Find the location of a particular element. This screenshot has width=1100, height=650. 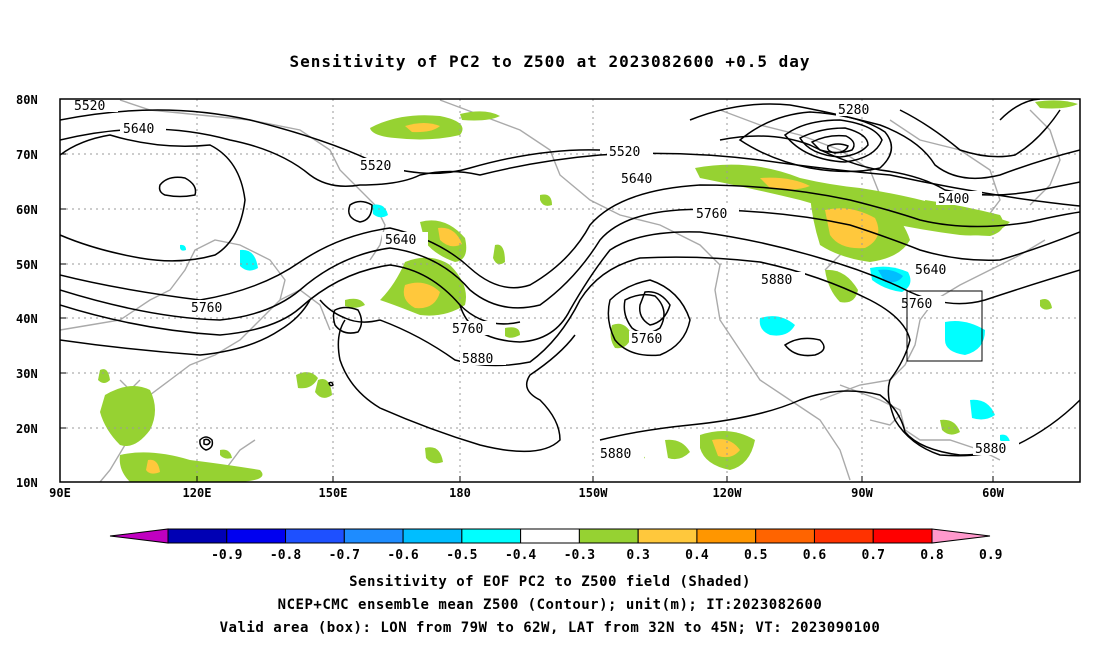

lat-label: 40N is located at coordinates (27, 319).